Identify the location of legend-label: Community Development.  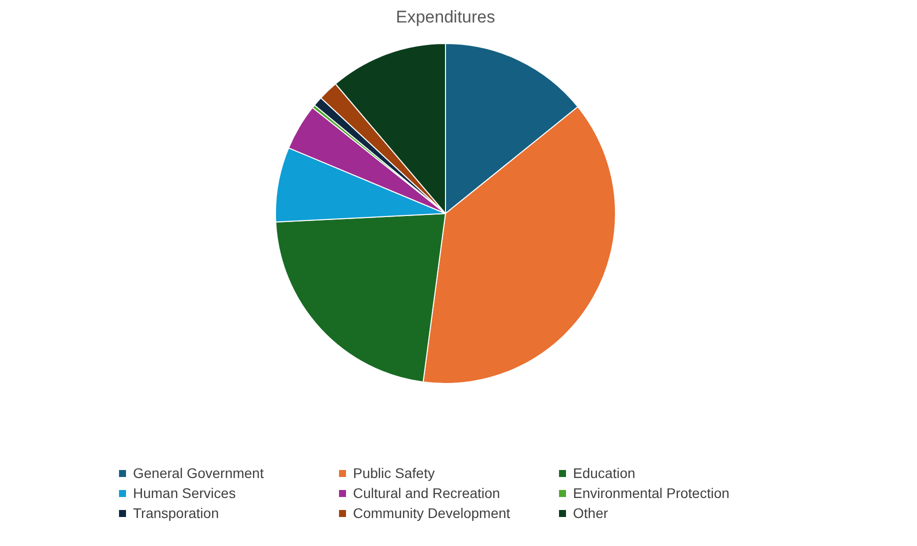
(432, 513).